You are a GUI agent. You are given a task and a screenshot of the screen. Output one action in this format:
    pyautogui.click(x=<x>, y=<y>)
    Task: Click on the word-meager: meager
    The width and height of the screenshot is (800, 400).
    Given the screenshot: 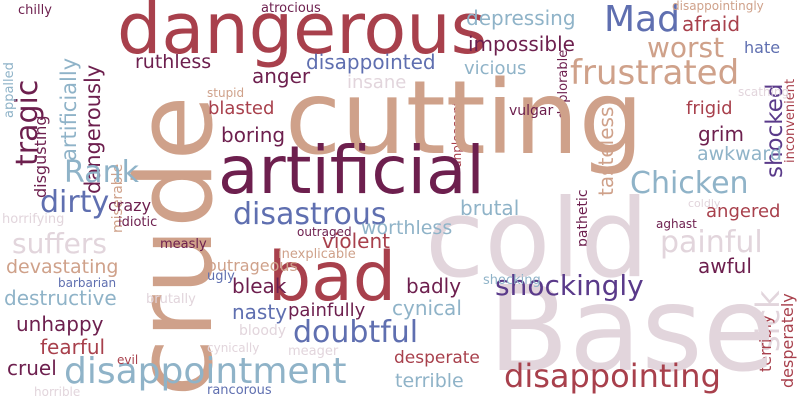 What is the action you would take?
    pyautogui.click(x=313, y=351)
    